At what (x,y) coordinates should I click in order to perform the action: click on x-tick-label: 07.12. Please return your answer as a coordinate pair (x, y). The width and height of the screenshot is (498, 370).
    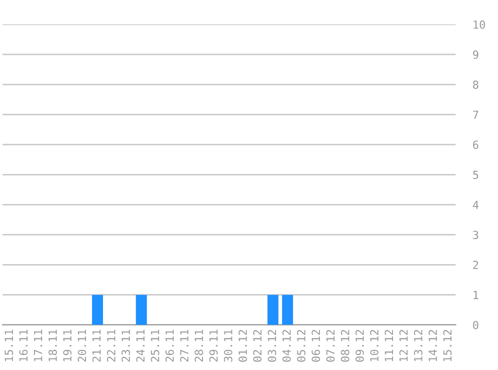
    Looking at the image, I should click on (330, 346).